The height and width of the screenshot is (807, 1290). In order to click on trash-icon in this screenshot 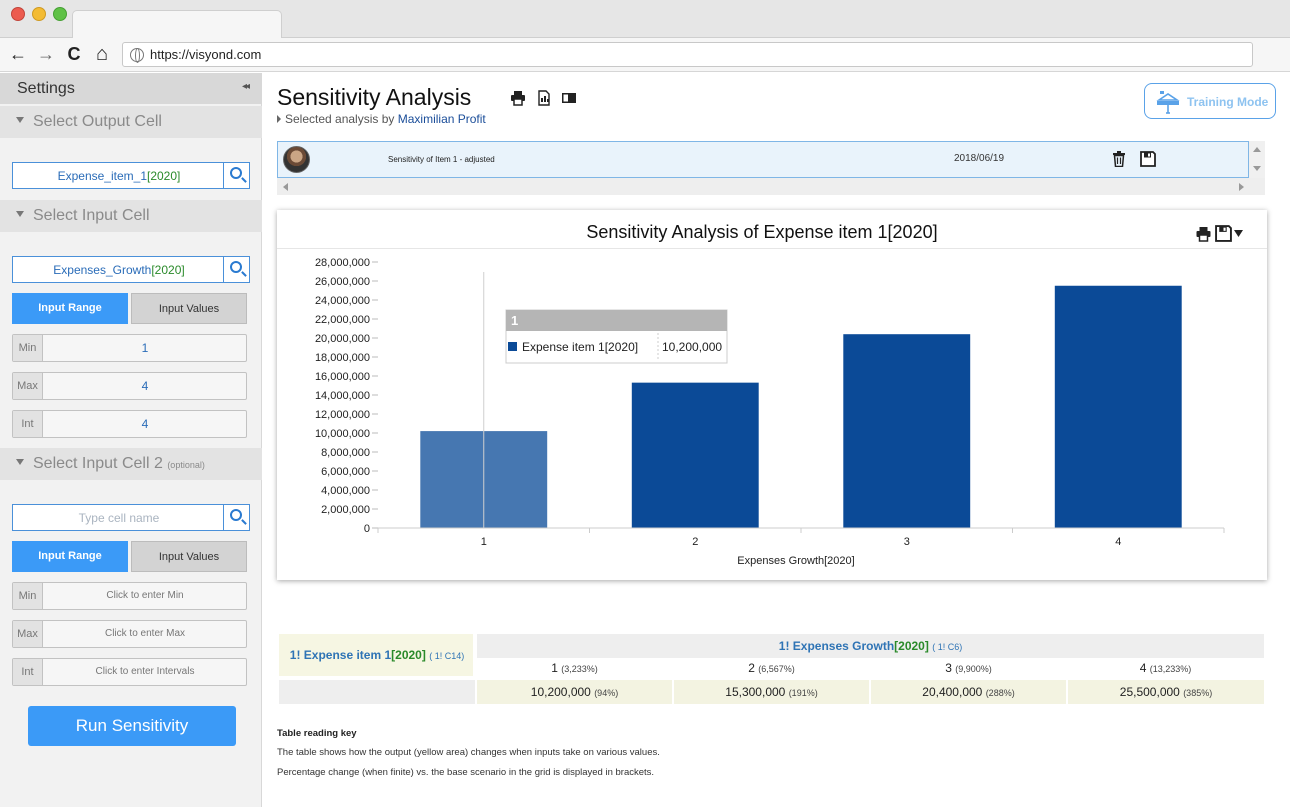, I will do `click(1119, 159)`.